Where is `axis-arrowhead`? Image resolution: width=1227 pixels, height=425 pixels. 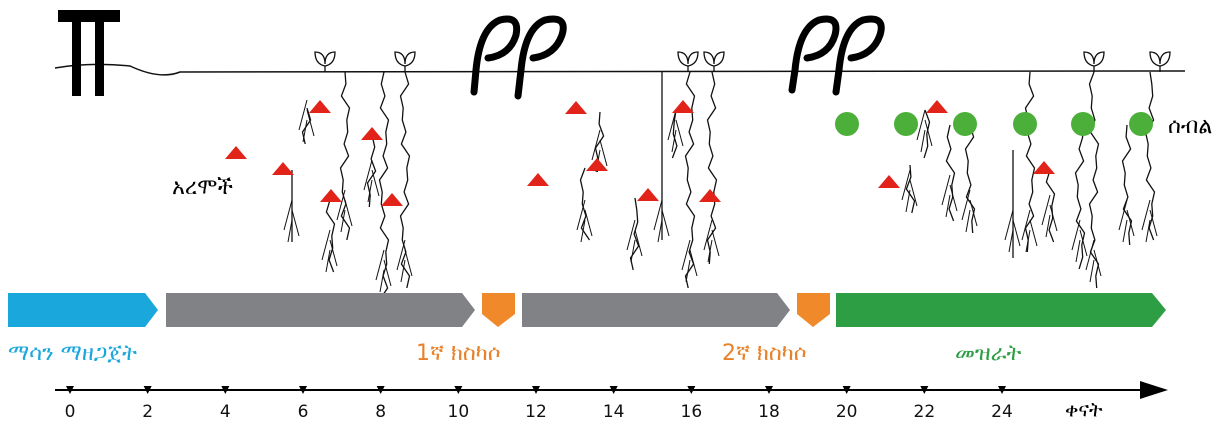
axis-arrowhead is located at coordinates (1154, 390).